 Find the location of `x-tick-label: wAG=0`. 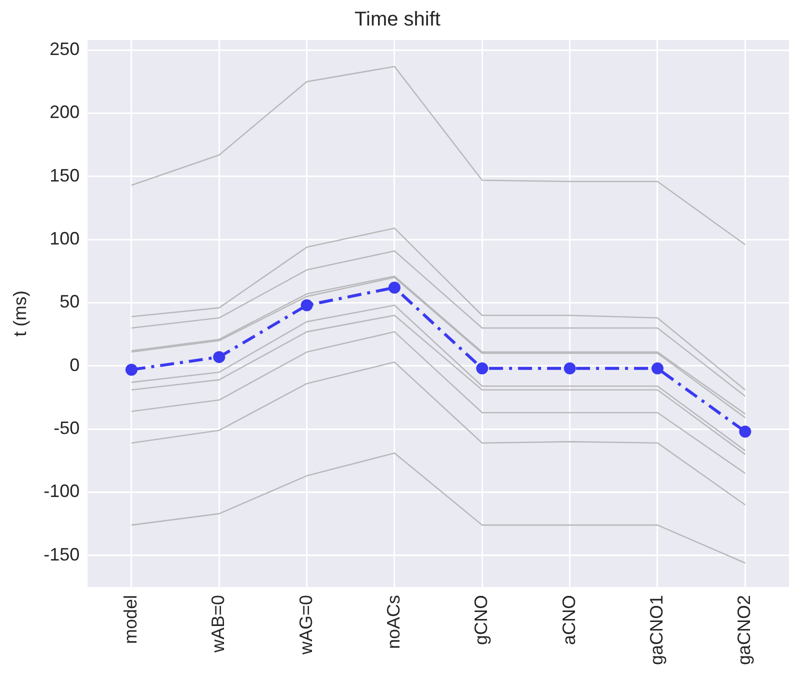

x-tick-label: wAG=0 is located at coordinates (306, 625).